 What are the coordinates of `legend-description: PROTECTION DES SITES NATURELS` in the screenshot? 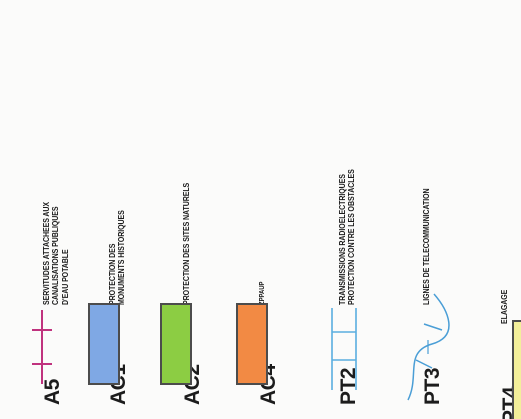 It's located at (186, 214).